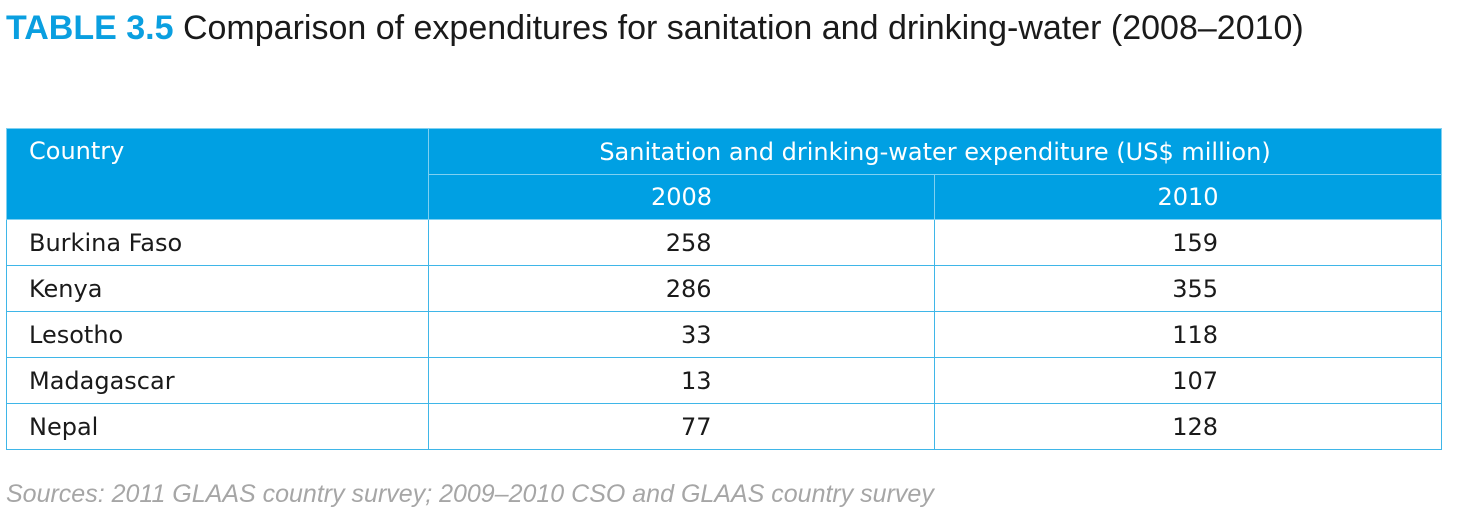 The height and width of the screenshot is (527, 1461). I want to click on value-2010: 159, so click(1195, 242).